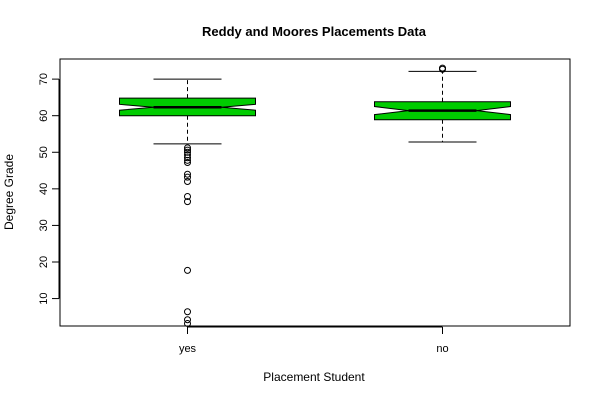 This screenshot has height=400, width=599. Describe the element at coordinates (44, 262) in the screenshot. I see `y-tick-label: 20` at that location.